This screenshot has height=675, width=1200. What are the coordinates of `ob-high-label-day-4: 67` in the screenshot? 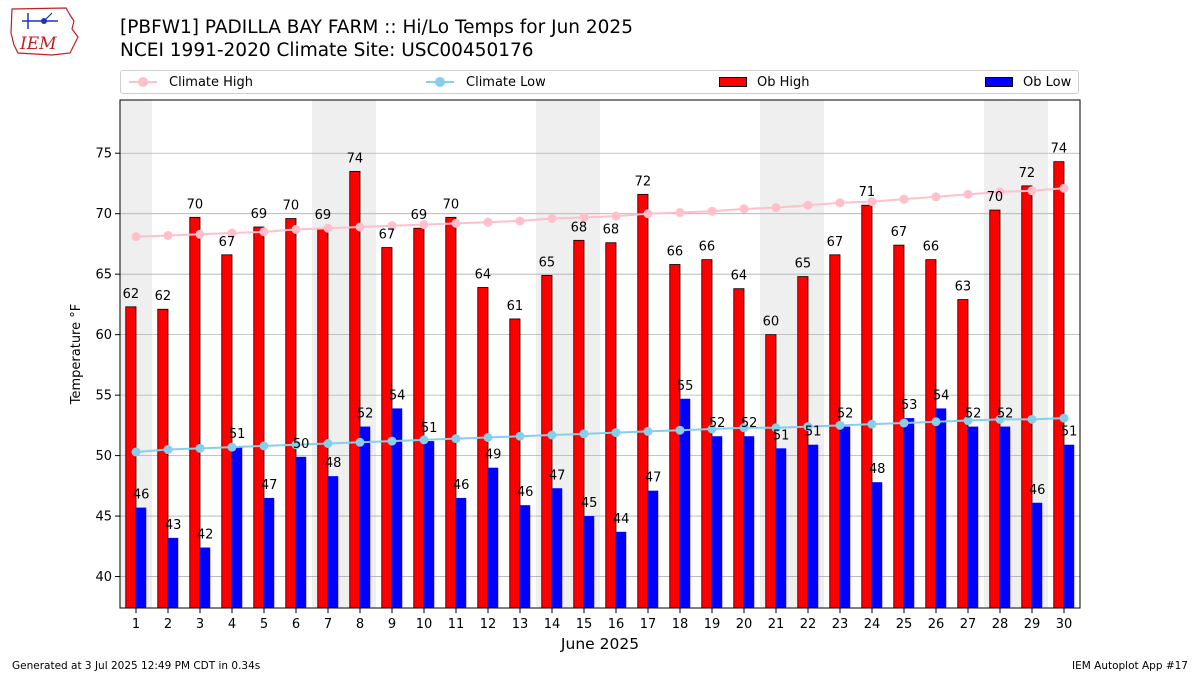 It's located at (227, 242).